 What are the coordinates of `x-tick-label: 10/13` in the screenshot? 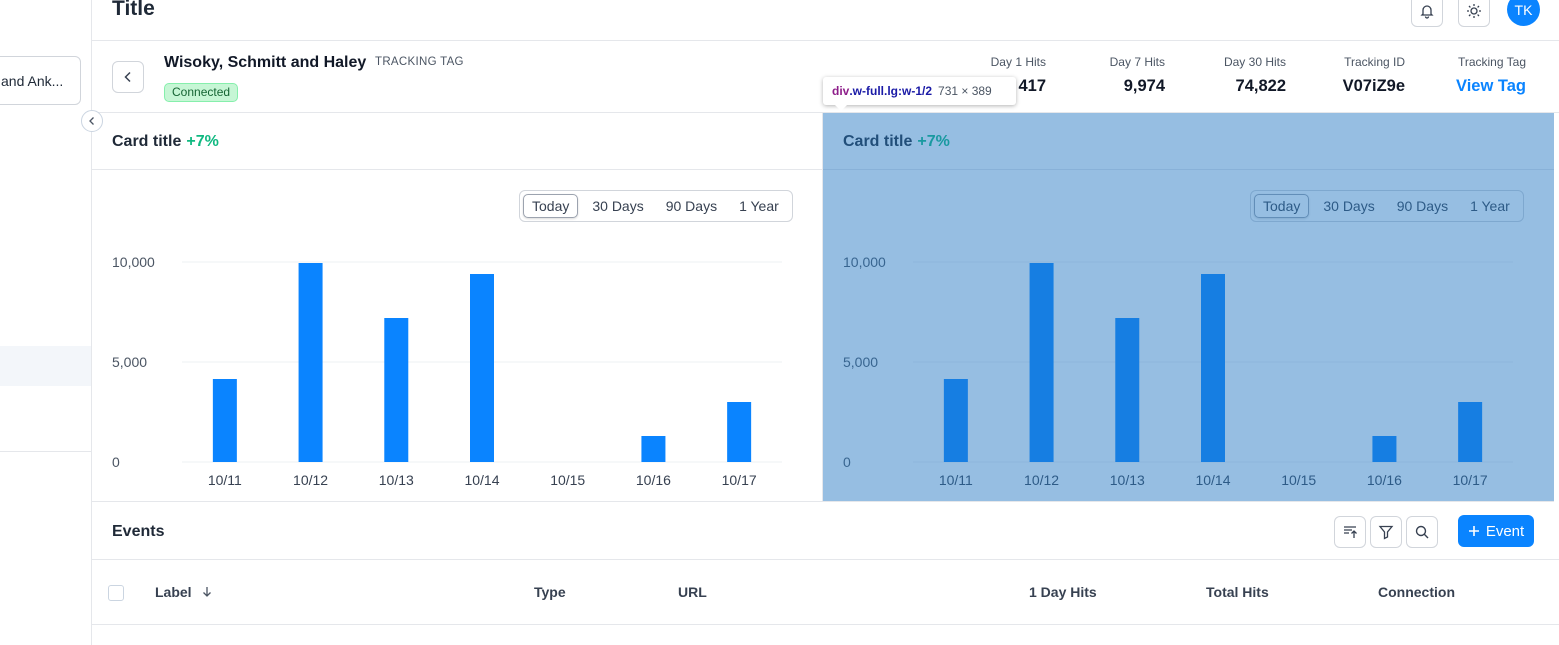 It's located at (396, 480).